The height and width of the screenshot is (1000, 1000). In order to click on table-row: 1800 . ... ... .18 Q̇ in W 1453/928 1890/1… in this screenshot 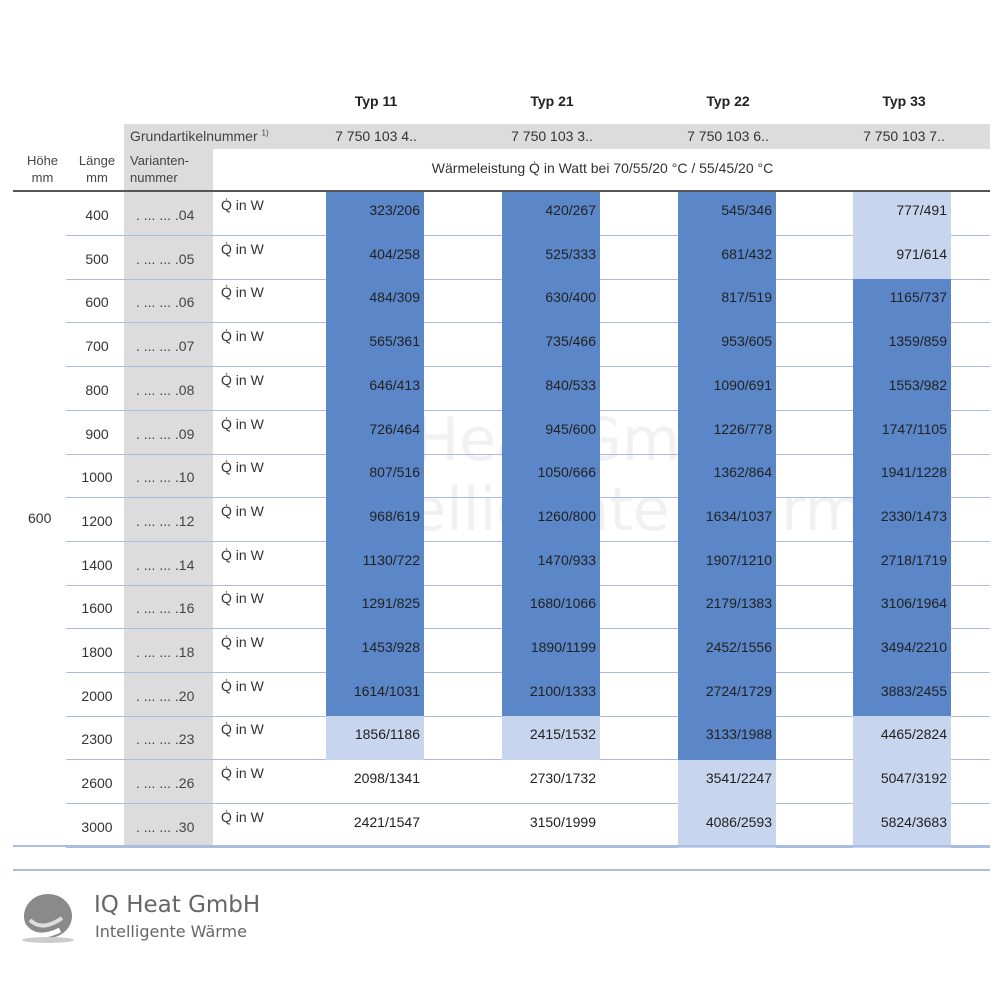, I will do `click(500, 651)`.